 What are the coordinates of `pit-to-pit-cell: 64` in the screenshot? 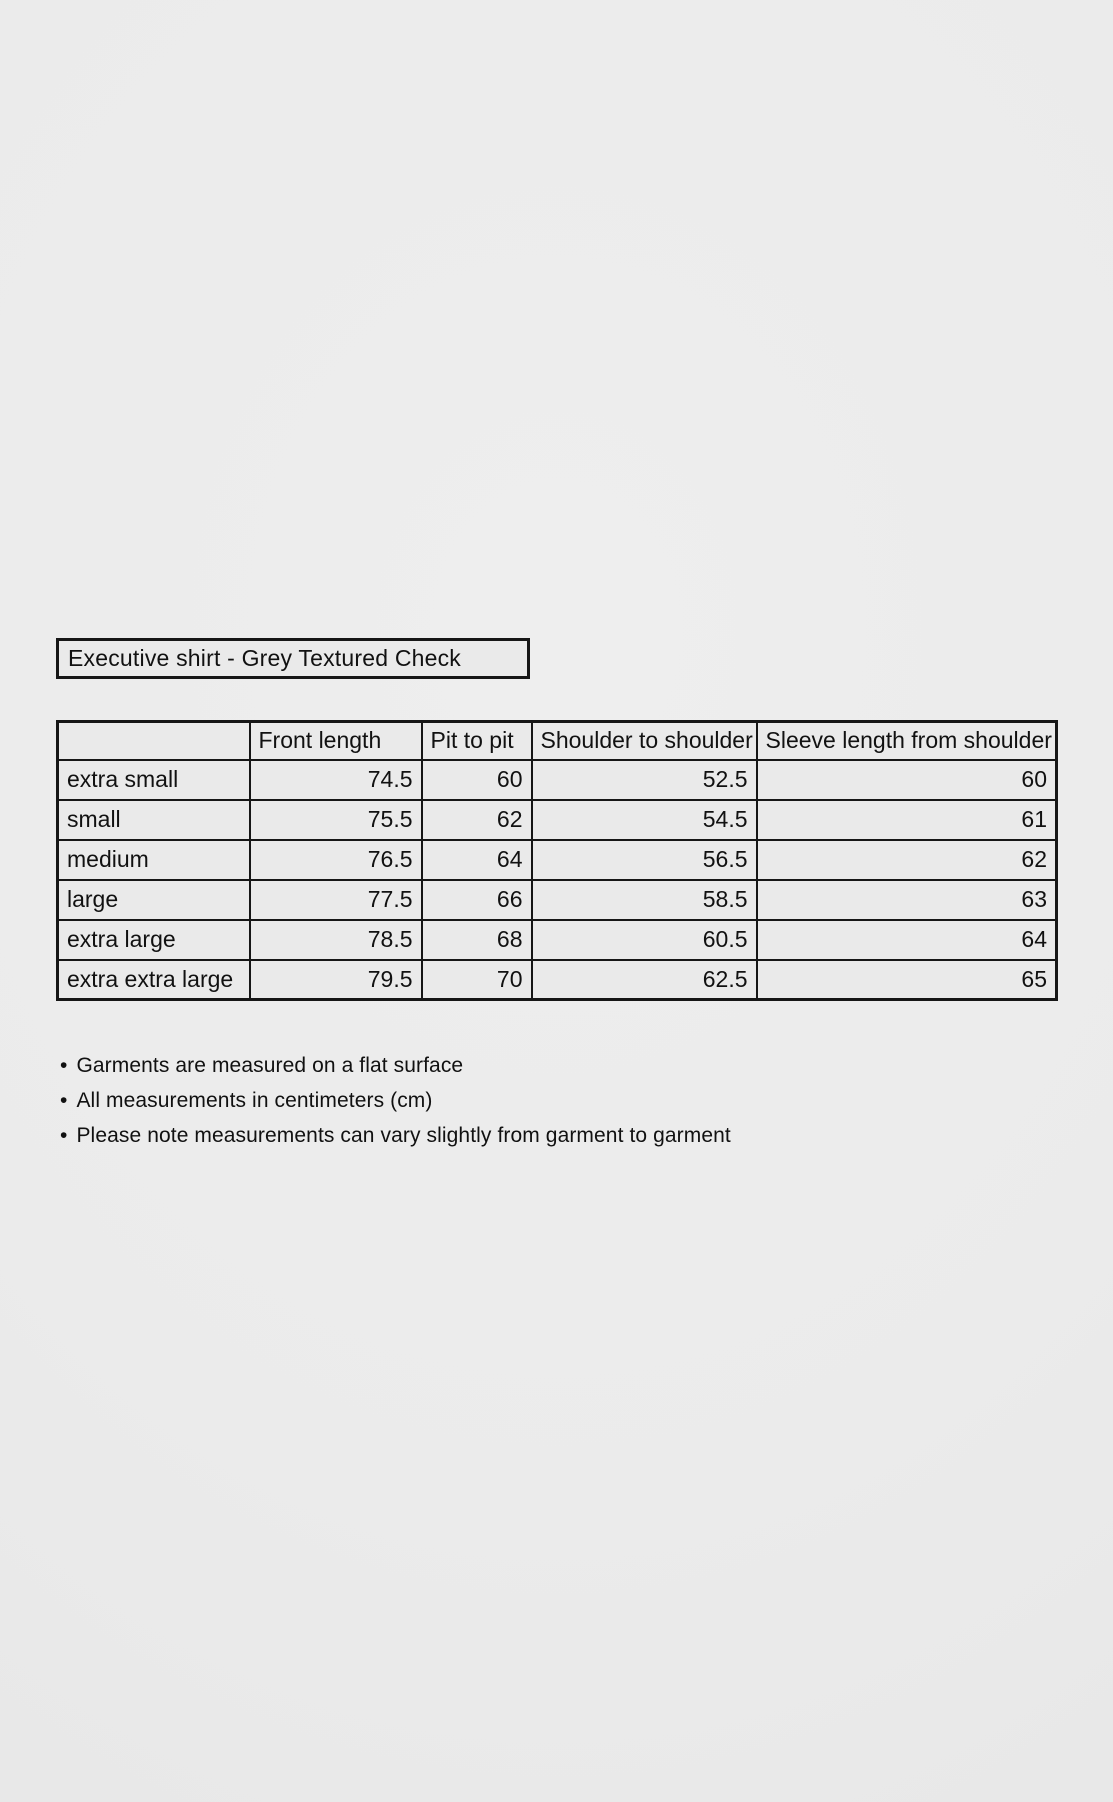 It's located at (476, 859).